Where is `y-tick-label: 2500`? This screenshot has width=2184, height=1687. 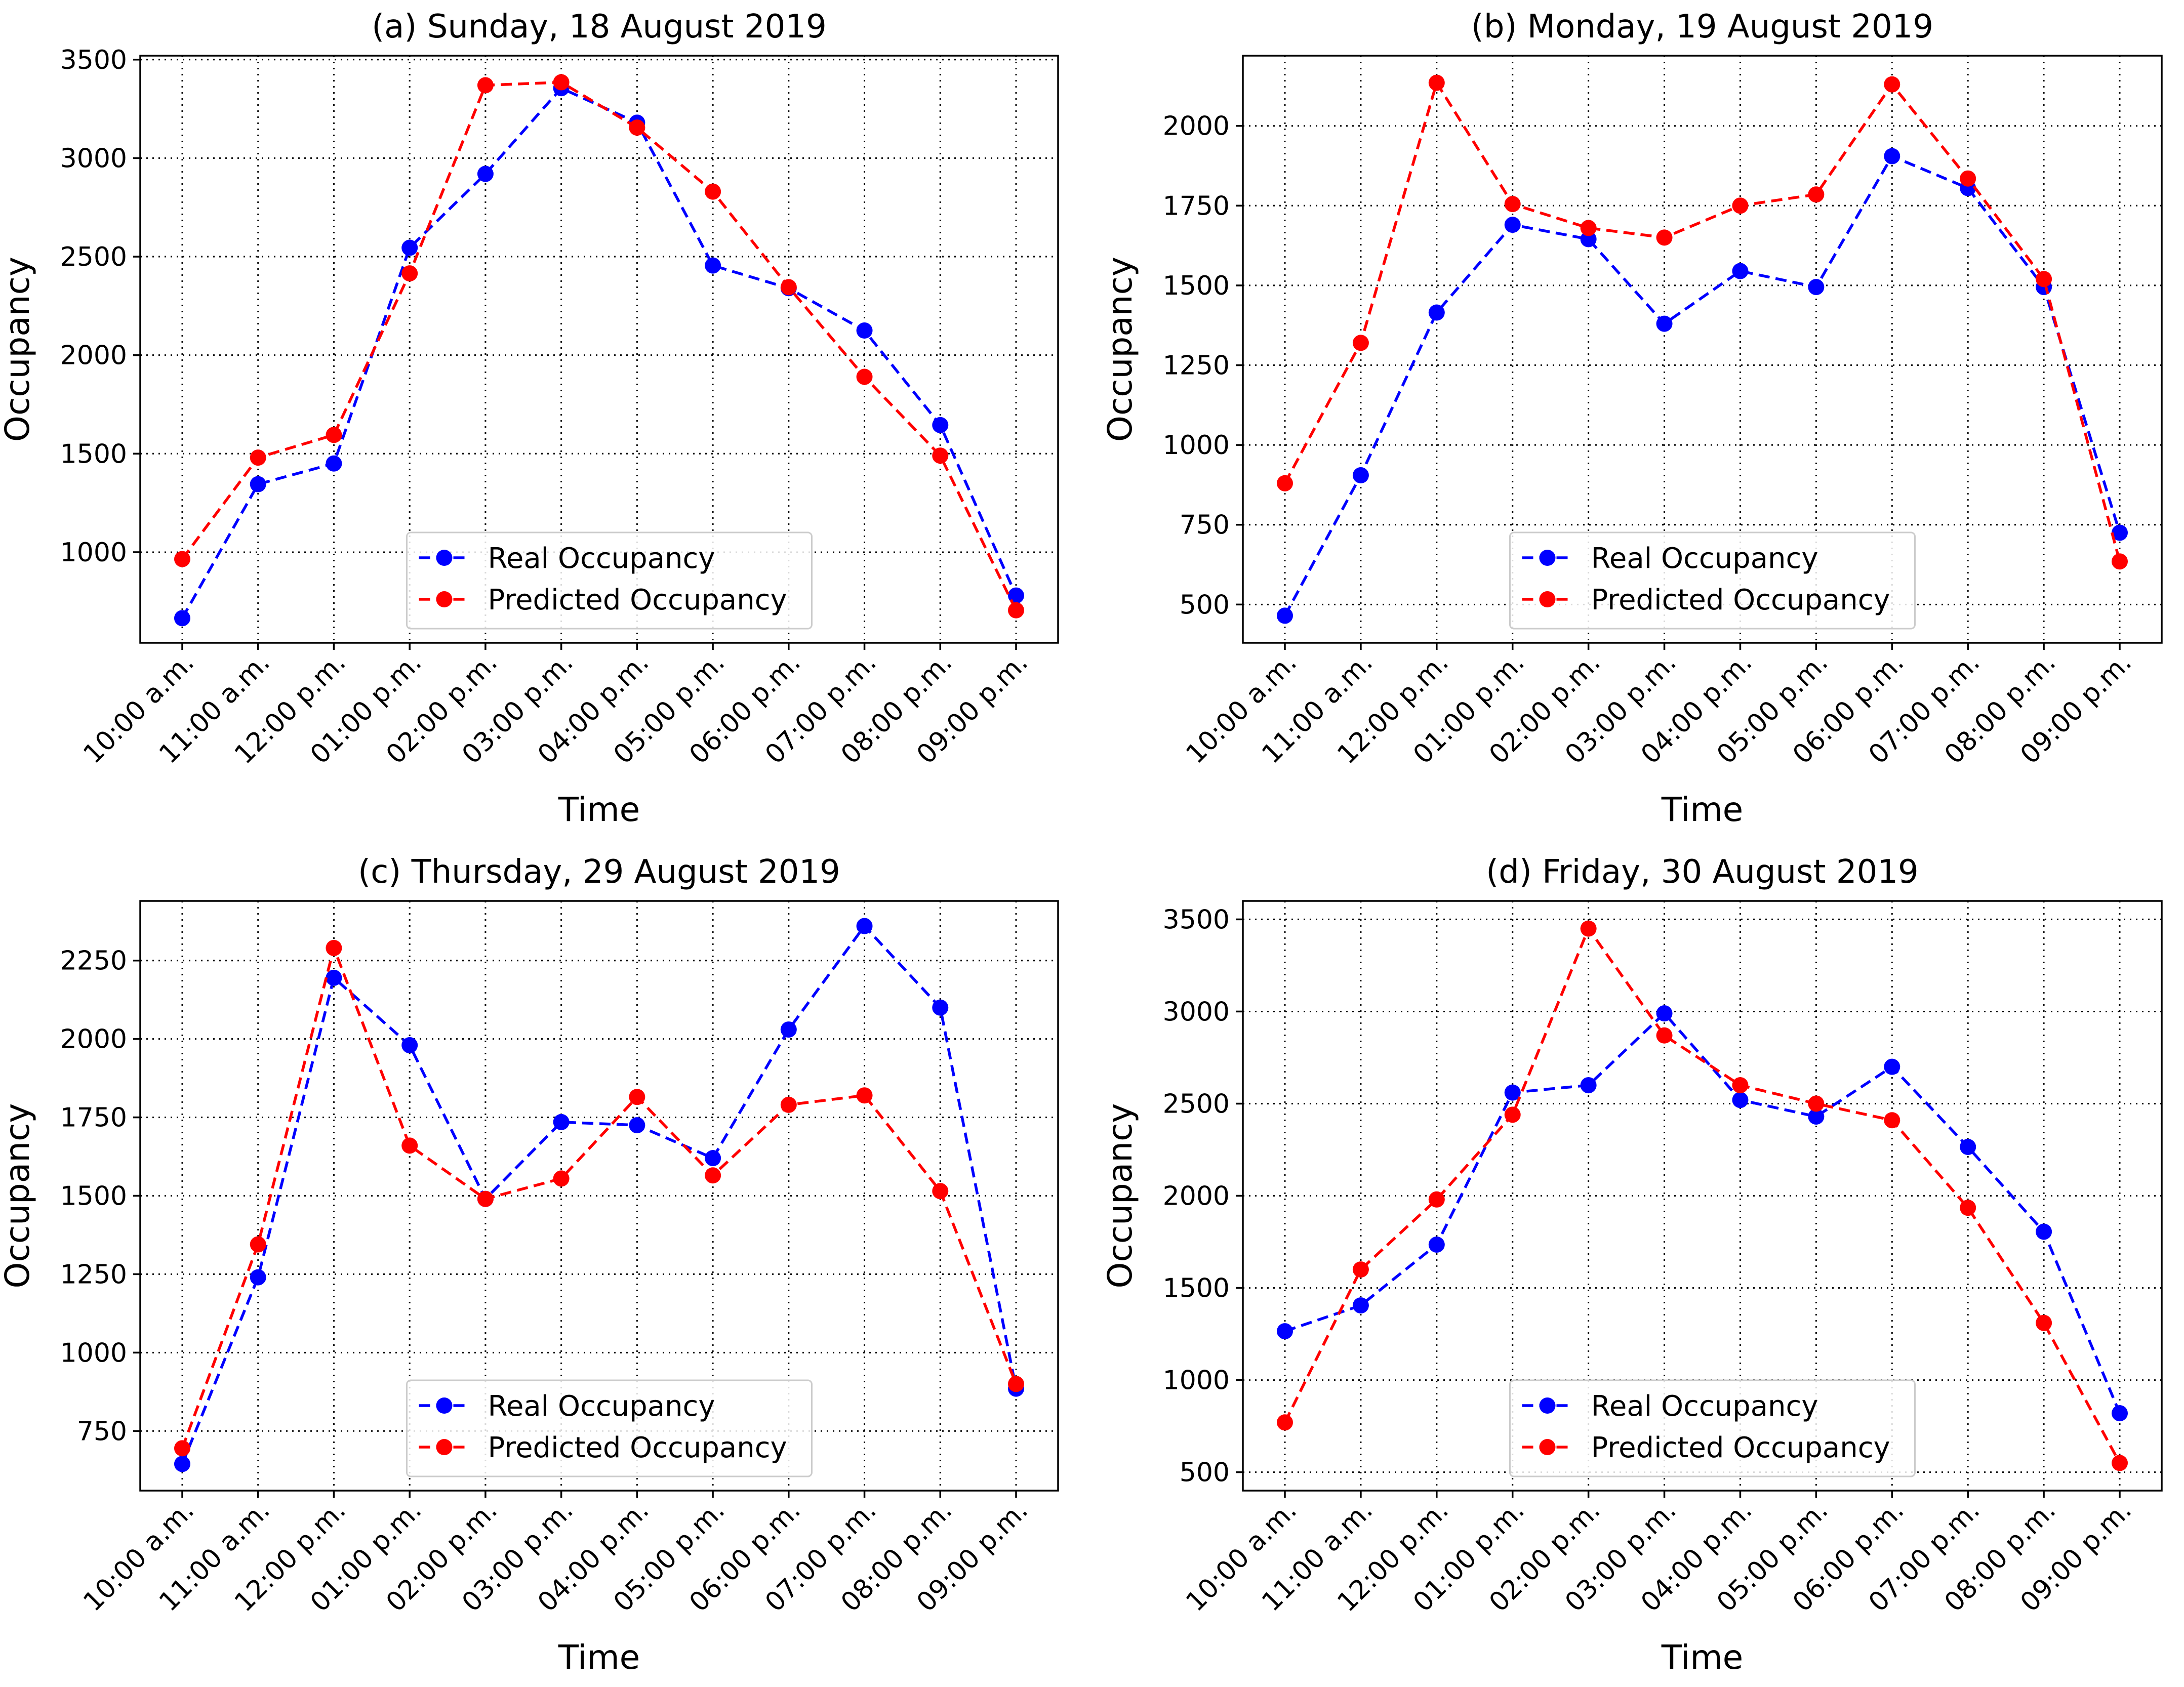
y-tick-label: 2500 is located at coordinates (1196, 1104).